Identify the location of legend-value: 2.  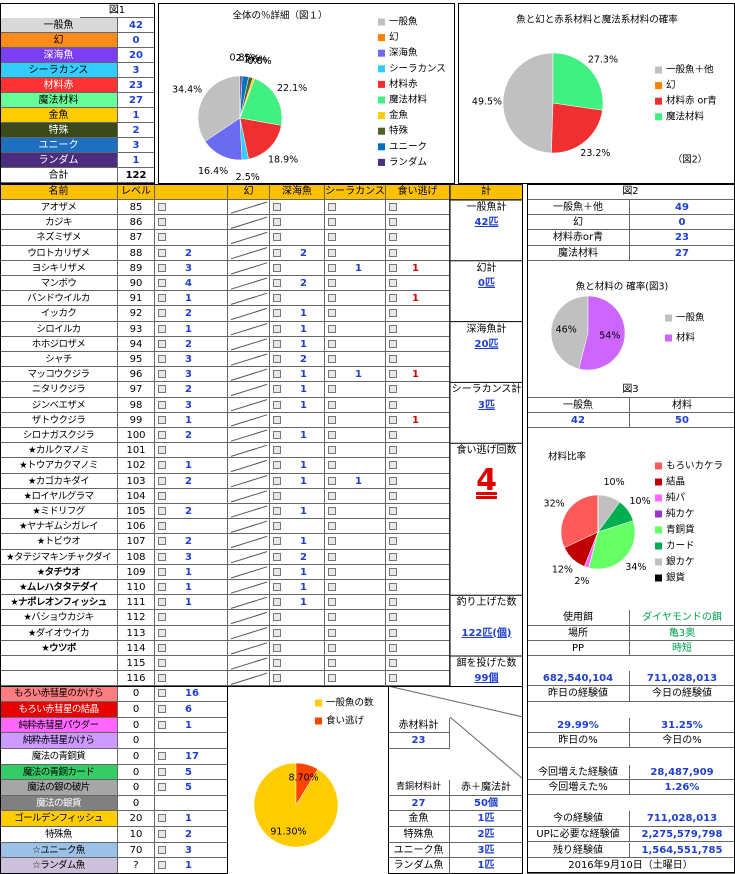
(136, 130).